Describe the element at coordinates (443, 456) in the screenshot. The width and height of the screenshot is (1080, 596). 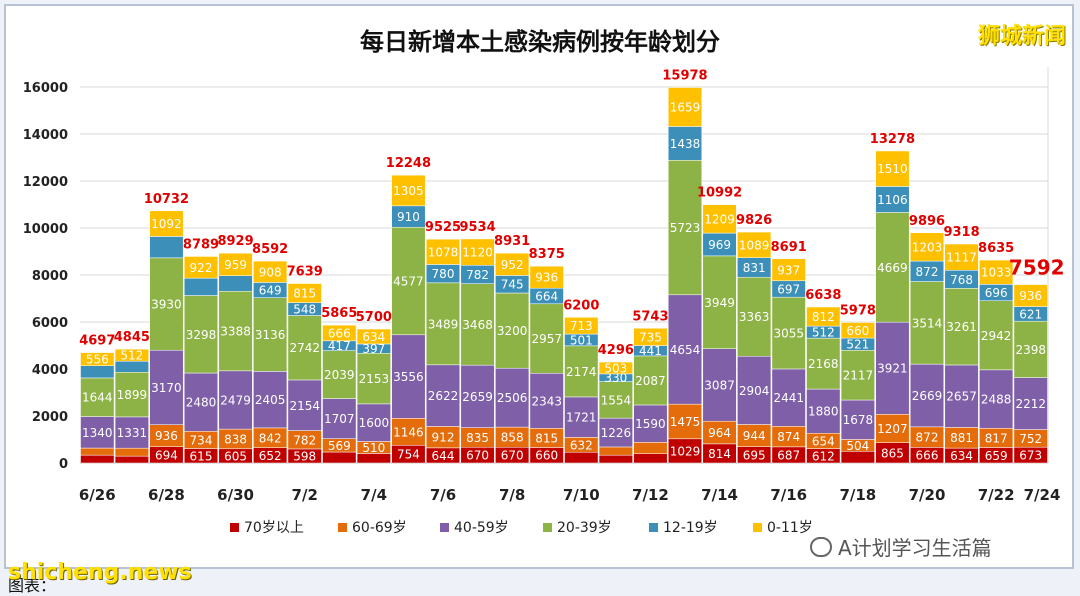
I see `segment-value-label: 644` at that location.